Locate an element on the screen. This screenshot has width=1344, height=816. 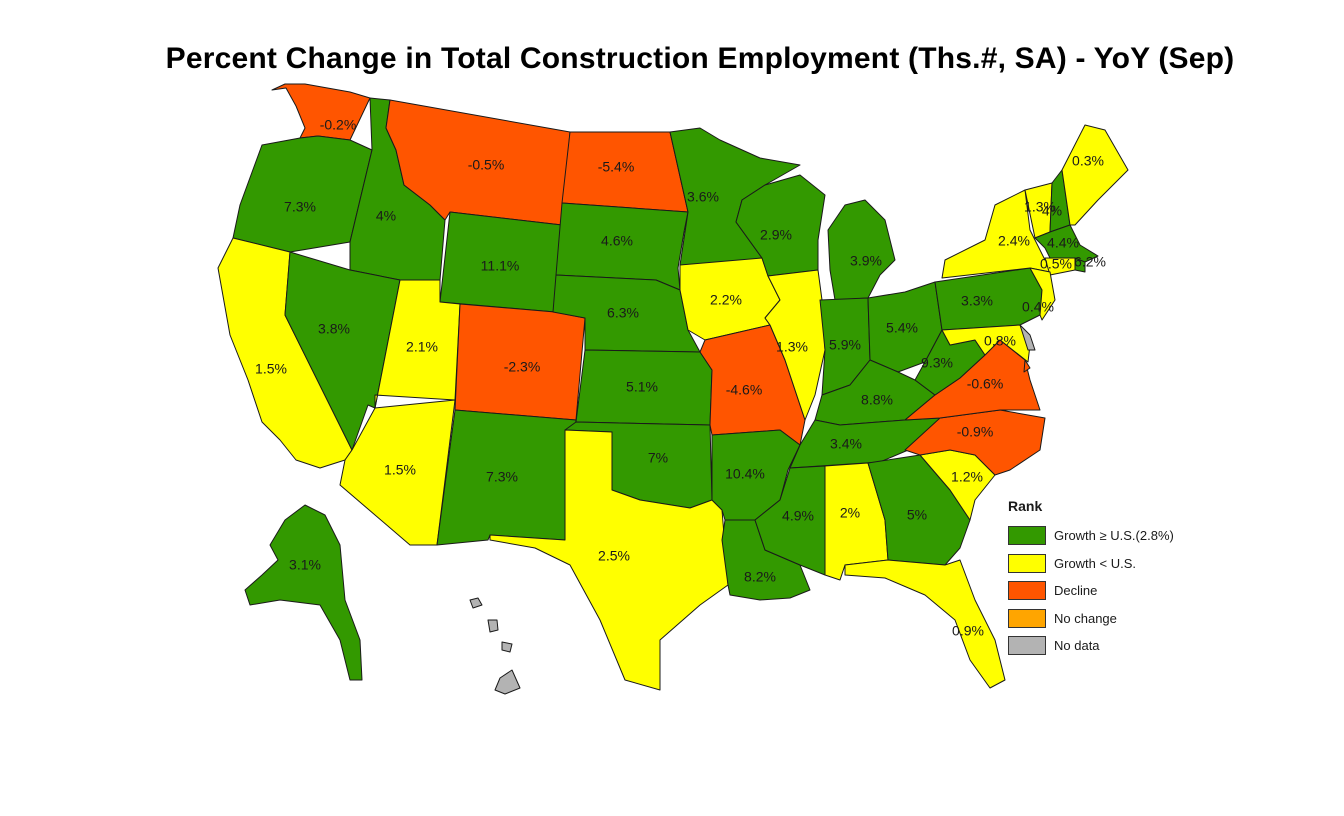
state-value-fl: 0.9% is located at coordinates (968, 631).